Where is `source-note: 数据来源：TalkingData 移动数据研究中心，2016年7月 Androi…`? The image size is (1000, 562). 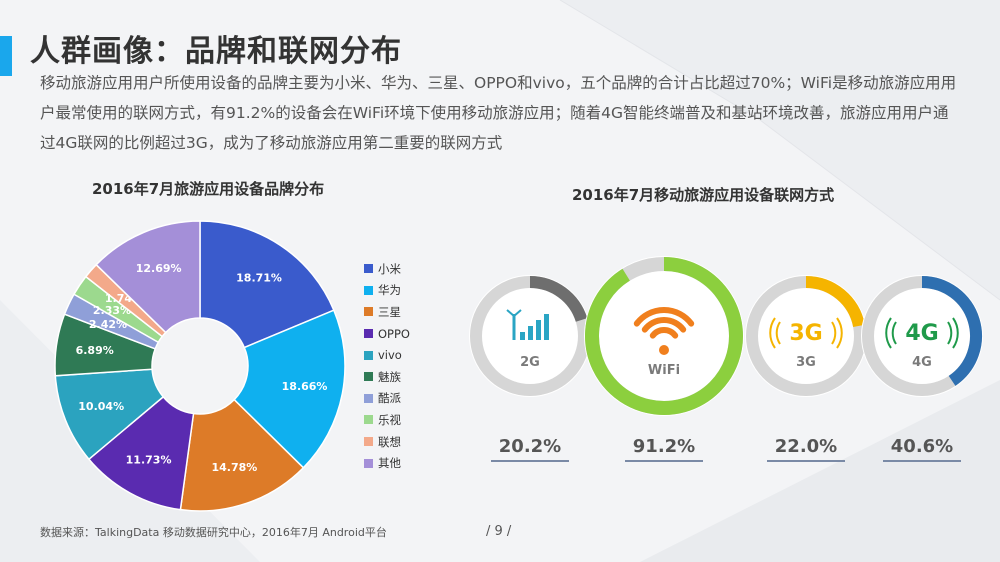
source-note: 数据来源：TalkingData 移动数据研究中心，2016年7月 Androi… is located at coordinates (213, 532).